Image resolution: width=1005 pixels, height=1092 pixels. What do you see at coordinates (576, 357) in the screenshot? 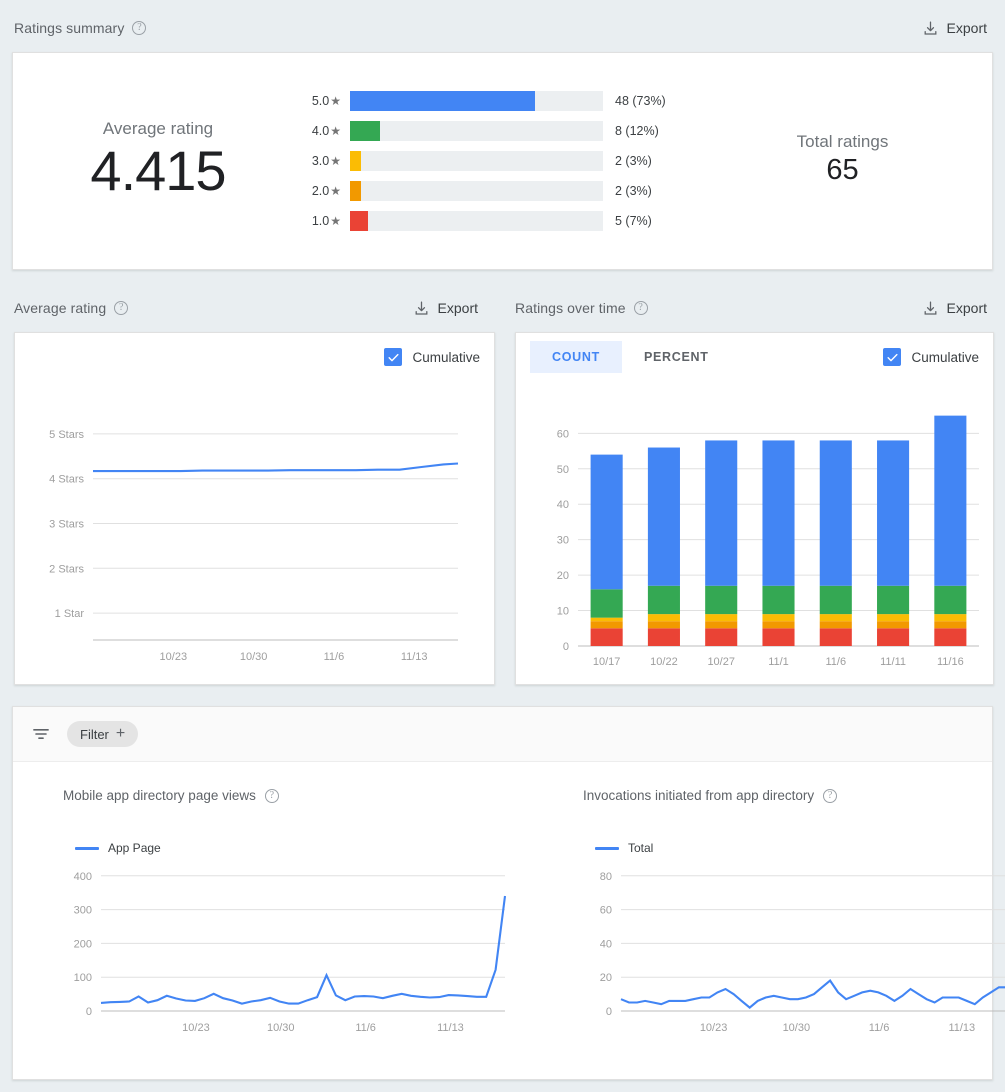
I see `tab-count: COUNT` at bounding box center [576, 357].